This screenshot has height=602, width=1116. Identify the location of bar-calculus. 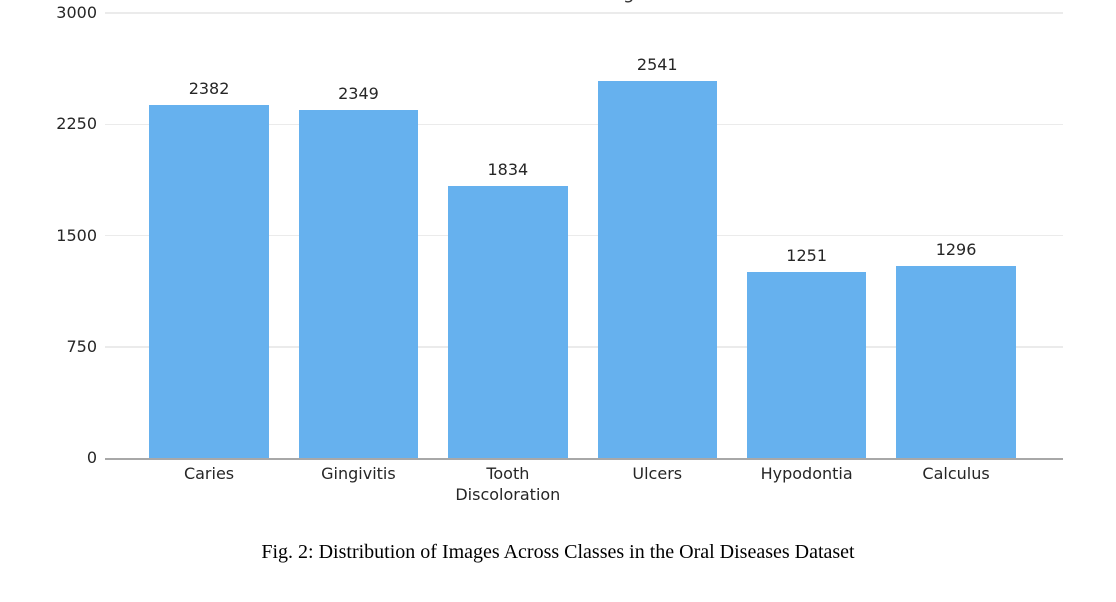
(956, 361).